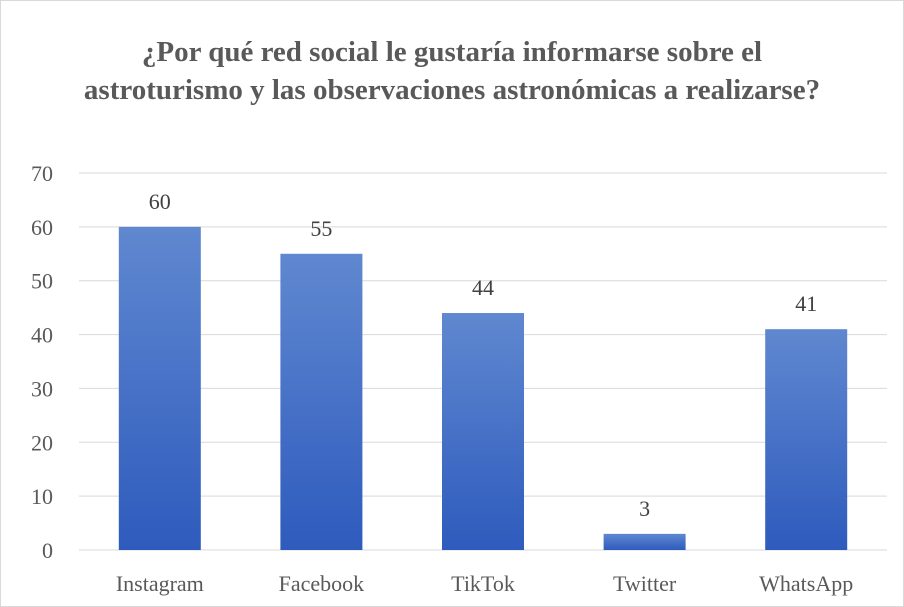 The image size is (904, 607). Describe the element at coordinates (806, 303) in the screenshot. I see `data-label-whatsapp: 41` at that location.